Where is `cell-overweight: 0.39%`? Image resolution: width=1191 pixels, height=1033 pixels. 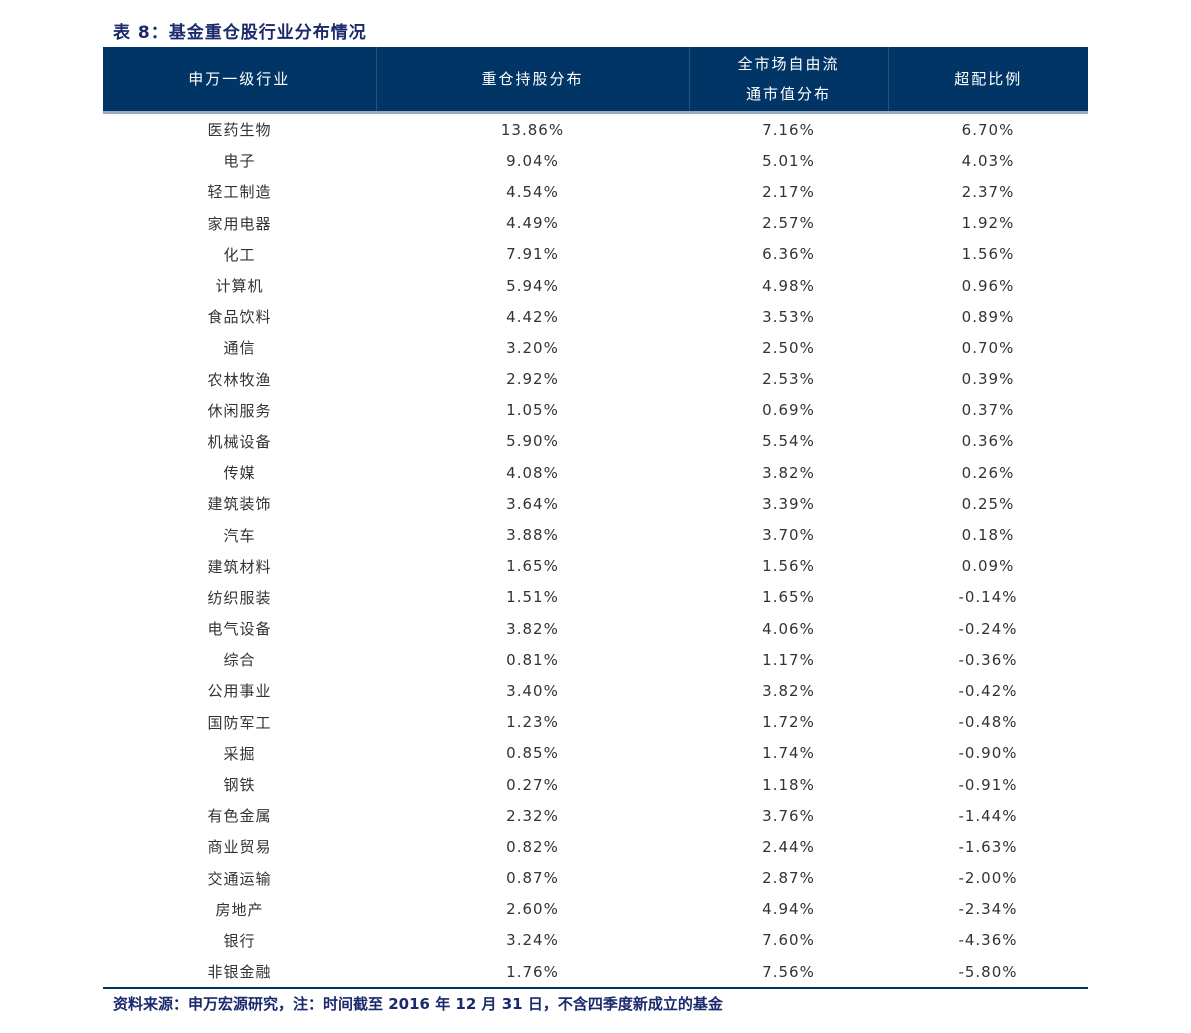
cell-overweight: 0.39% is located at coordinates (988, 379).